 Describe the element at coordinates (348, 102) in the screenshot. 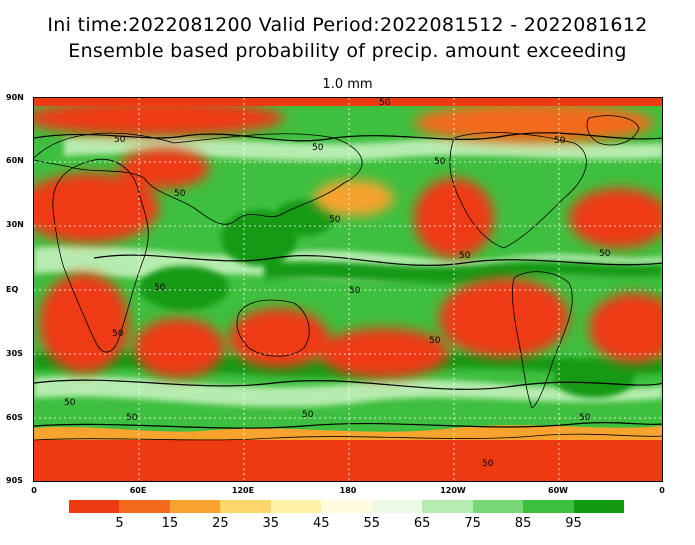

I see `arctic-top` at that location.